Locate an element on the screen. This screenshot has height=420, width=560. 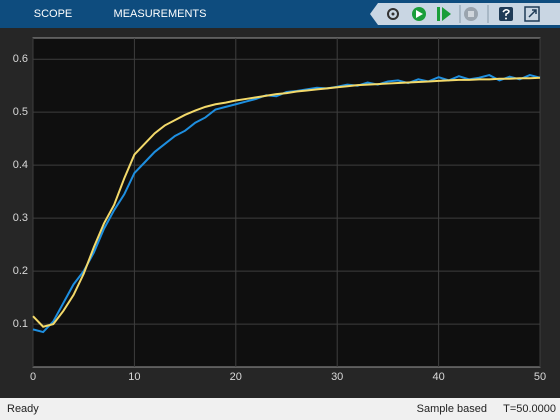
status-text: Ready is located at coordinates (23, 409).